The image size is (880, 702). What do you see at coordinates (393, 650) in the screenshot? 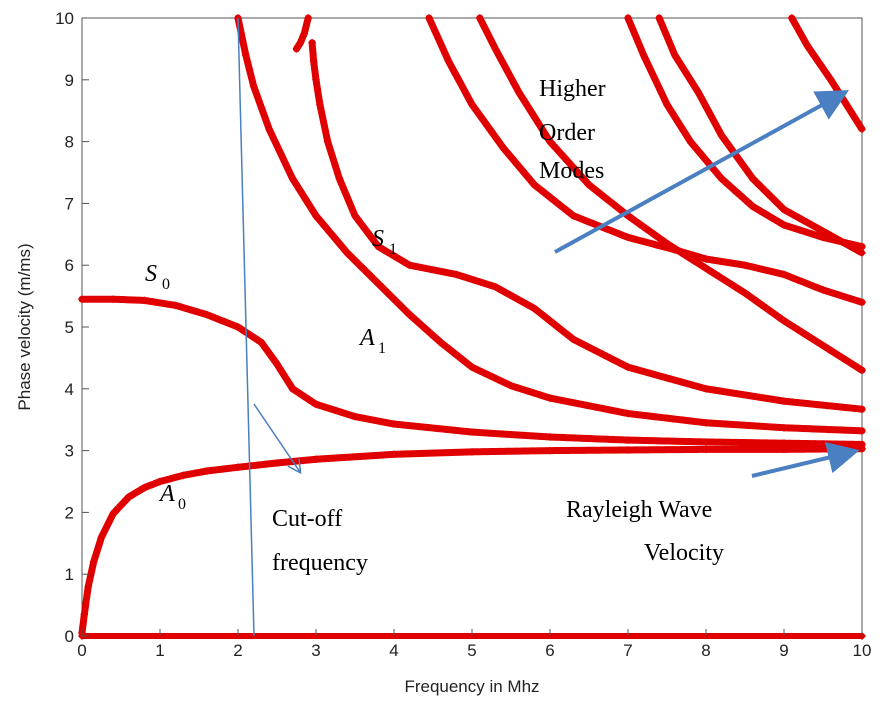
I see `x-tick-label: 4` at bounding box center [393, 650].